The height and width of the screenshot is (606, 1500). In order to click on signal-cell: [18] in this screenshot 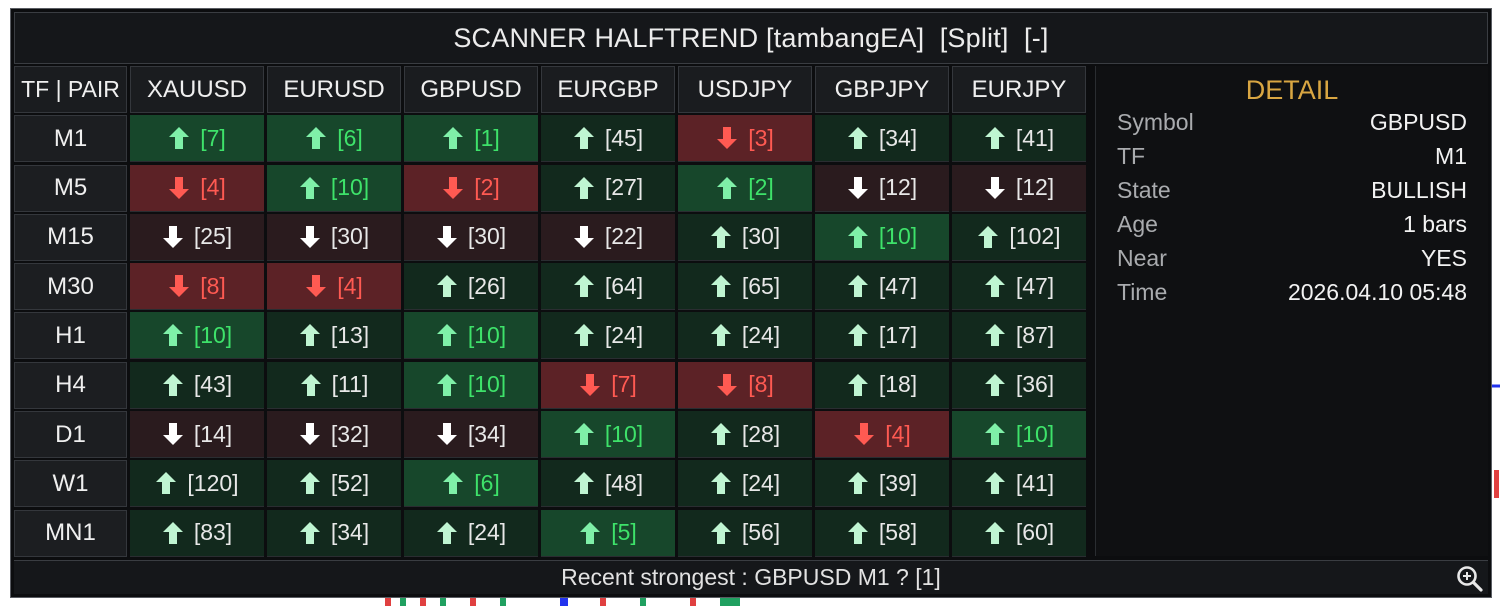, I will do `click(882, 385)`.